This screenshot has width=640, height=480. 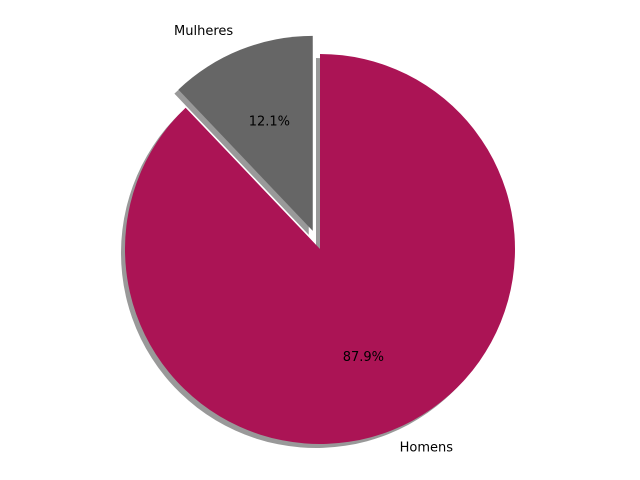 What do you see at coordinates (363, 357) in the screenshot?
I see `percent-label-homens: 87.9%` at bounding box center [363, 357].